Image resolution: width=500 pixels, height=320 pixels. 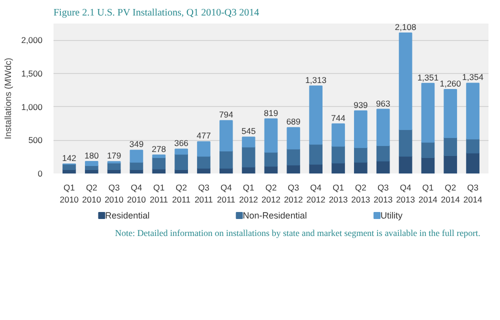 I want to click on x-tick-label: Q1 2013, so click(x=338, y=193).